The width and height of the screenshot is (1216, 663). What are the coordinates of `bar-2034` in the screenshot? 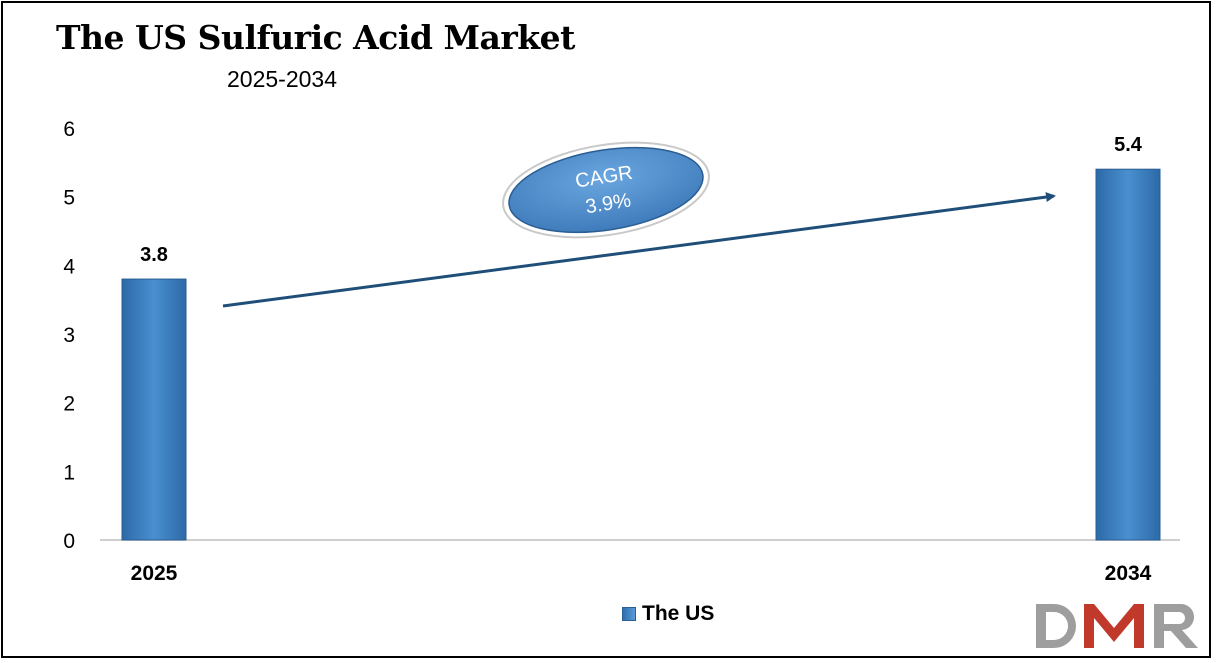 It's located at (1128, 354).